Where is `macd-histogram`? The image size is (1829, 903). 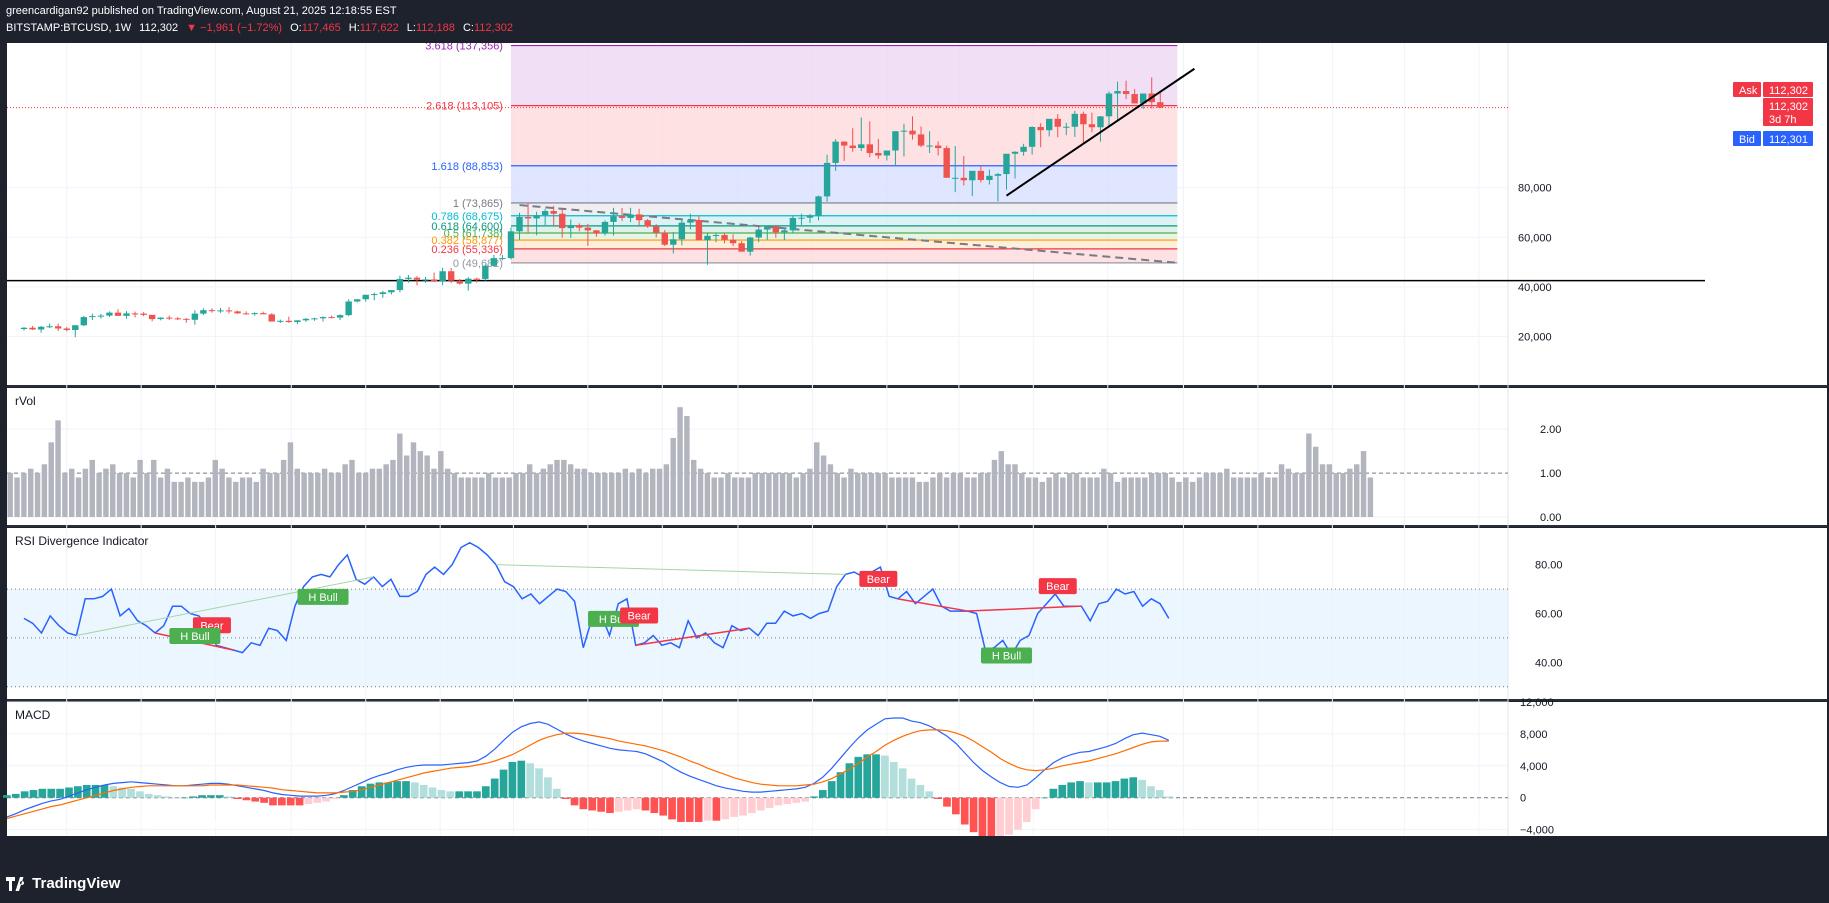
macd-histogram is located at coordinates (588, 796).